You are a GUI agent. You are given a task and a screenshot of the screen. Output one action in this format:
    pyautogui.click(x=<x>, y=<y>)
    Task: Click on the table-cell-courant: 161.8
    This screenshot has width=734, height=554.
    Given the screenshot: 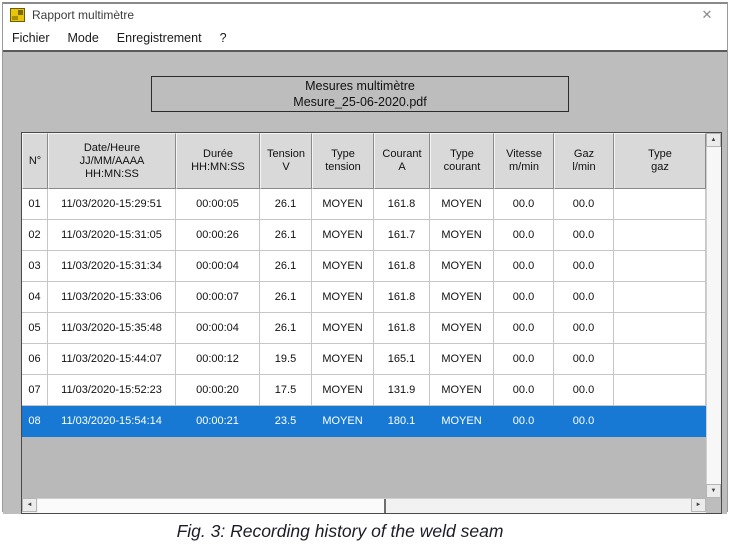 What is the action you would take?
    pyautogui.click(x=402, y=266)
    